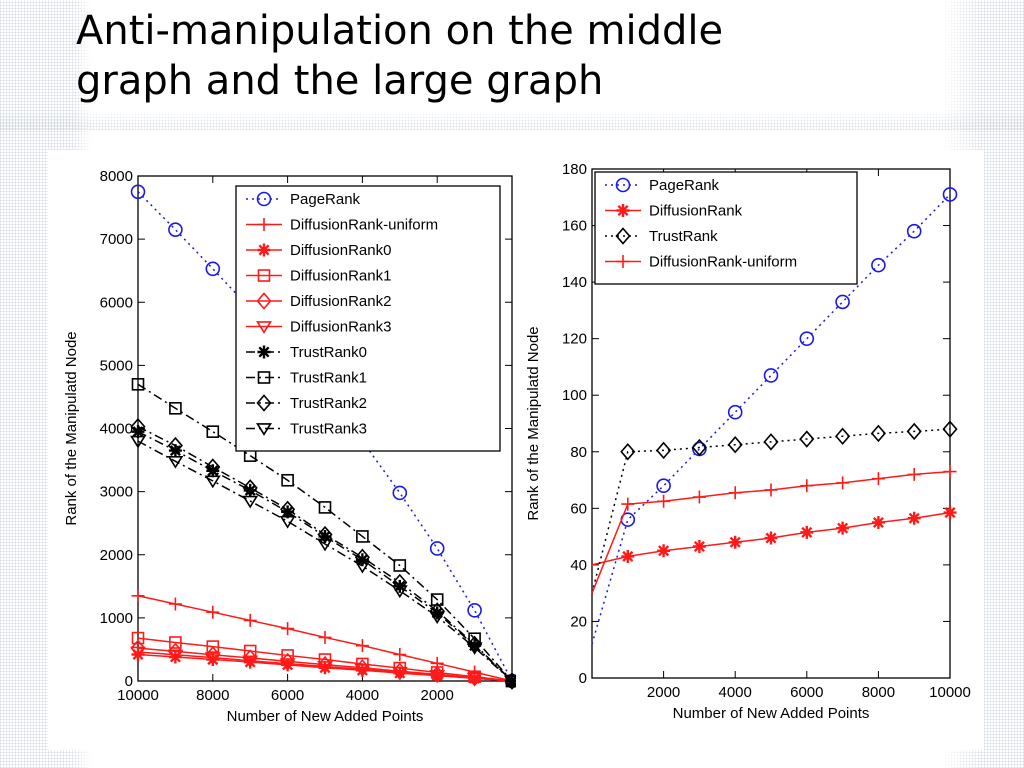 The width and height of the screenshot is (1024, 768). Describe the element at coordinates (696, 211) in the screenshot. I see `legend-entry: DiffusionRank` at that location.